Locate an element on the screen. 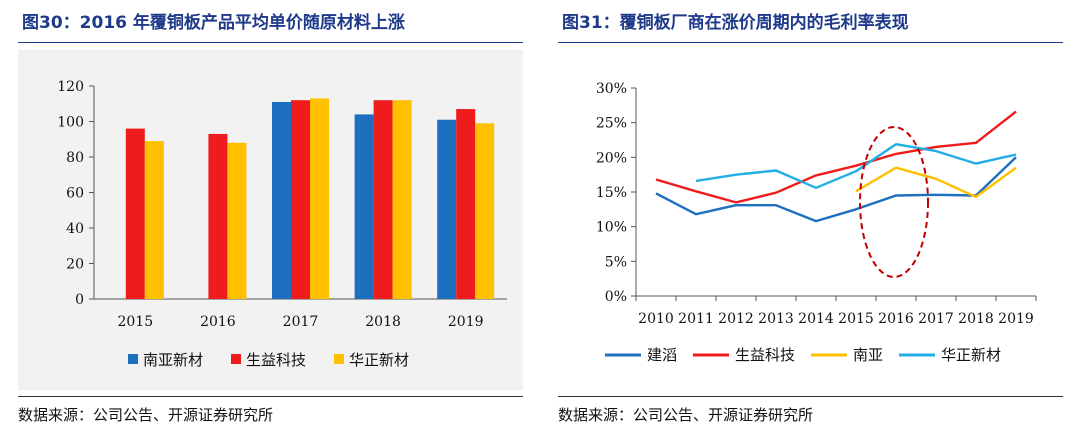 Image resolution: width=1080 pixels, height=434 pixels. line-x-tick-label: 2016 is located at coordinates (896, 319).